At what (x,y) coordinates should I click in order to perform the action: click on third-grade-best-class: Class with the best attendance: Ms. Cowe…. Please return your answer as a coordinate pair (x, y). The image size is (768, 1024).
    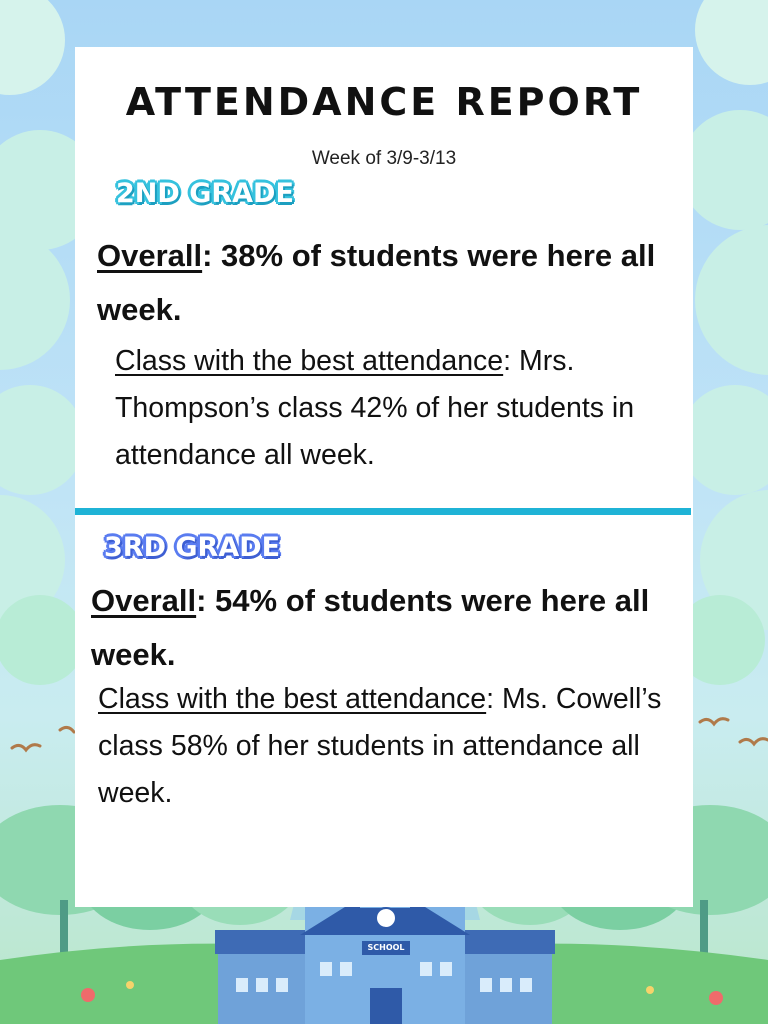
    Looking at the image, I should click on (388, 746).